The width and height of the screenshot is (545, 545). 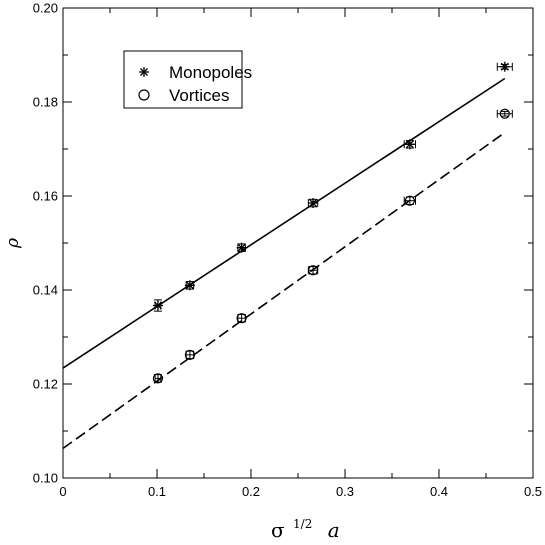 I want to click on x-tick-label: 0.5, so click(x=533, y=491).